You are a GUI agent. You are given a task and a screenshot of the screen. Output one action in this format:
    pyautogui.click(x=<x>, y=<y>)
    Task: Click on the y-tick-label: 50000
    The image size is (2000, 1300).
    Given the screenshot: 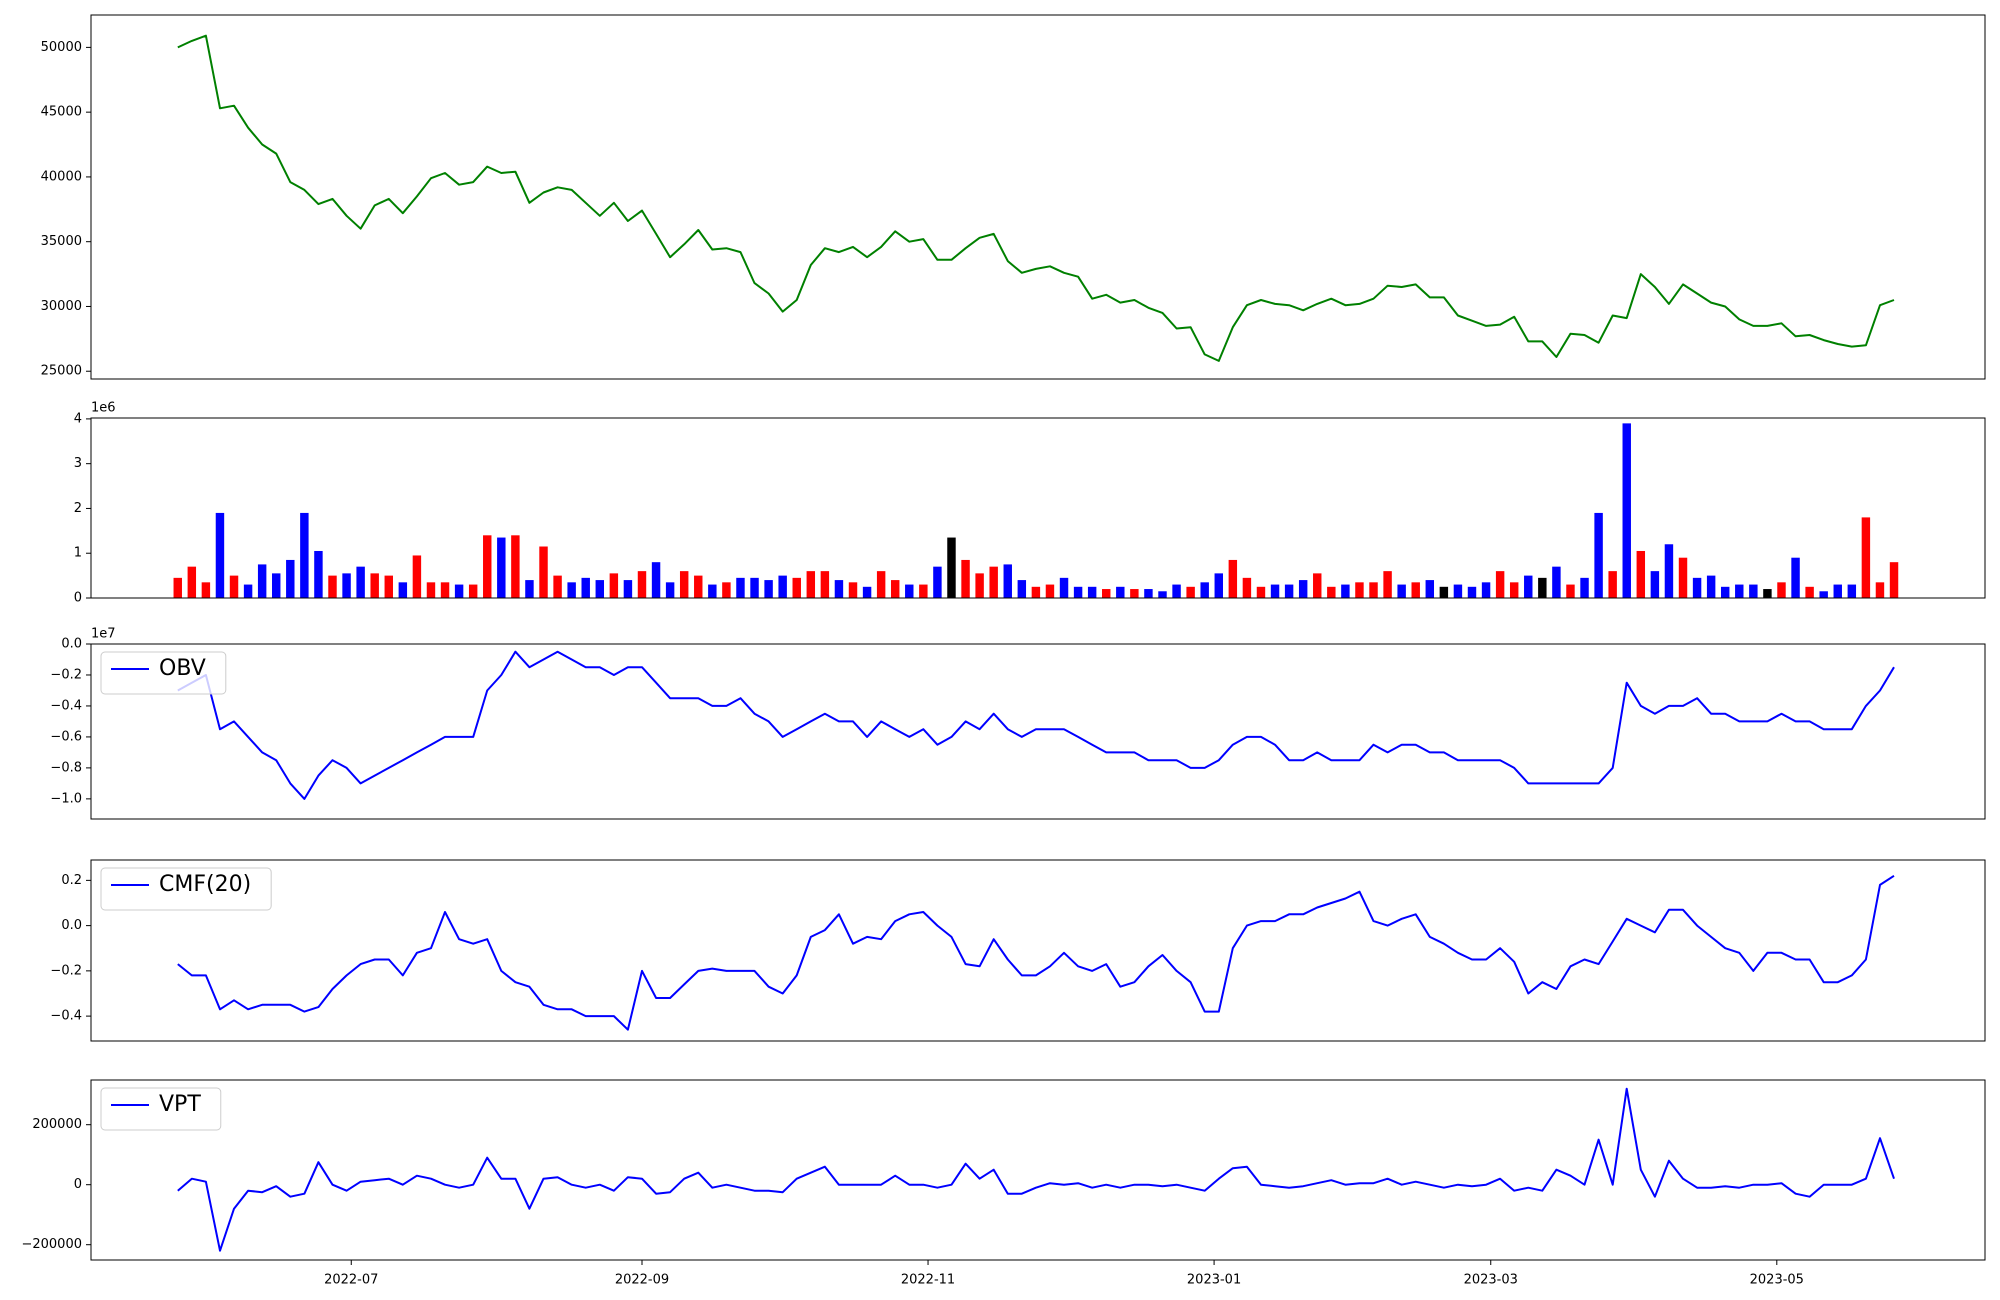 What is the action you would take?
    pyautogui.click(x=61, y=47)
    